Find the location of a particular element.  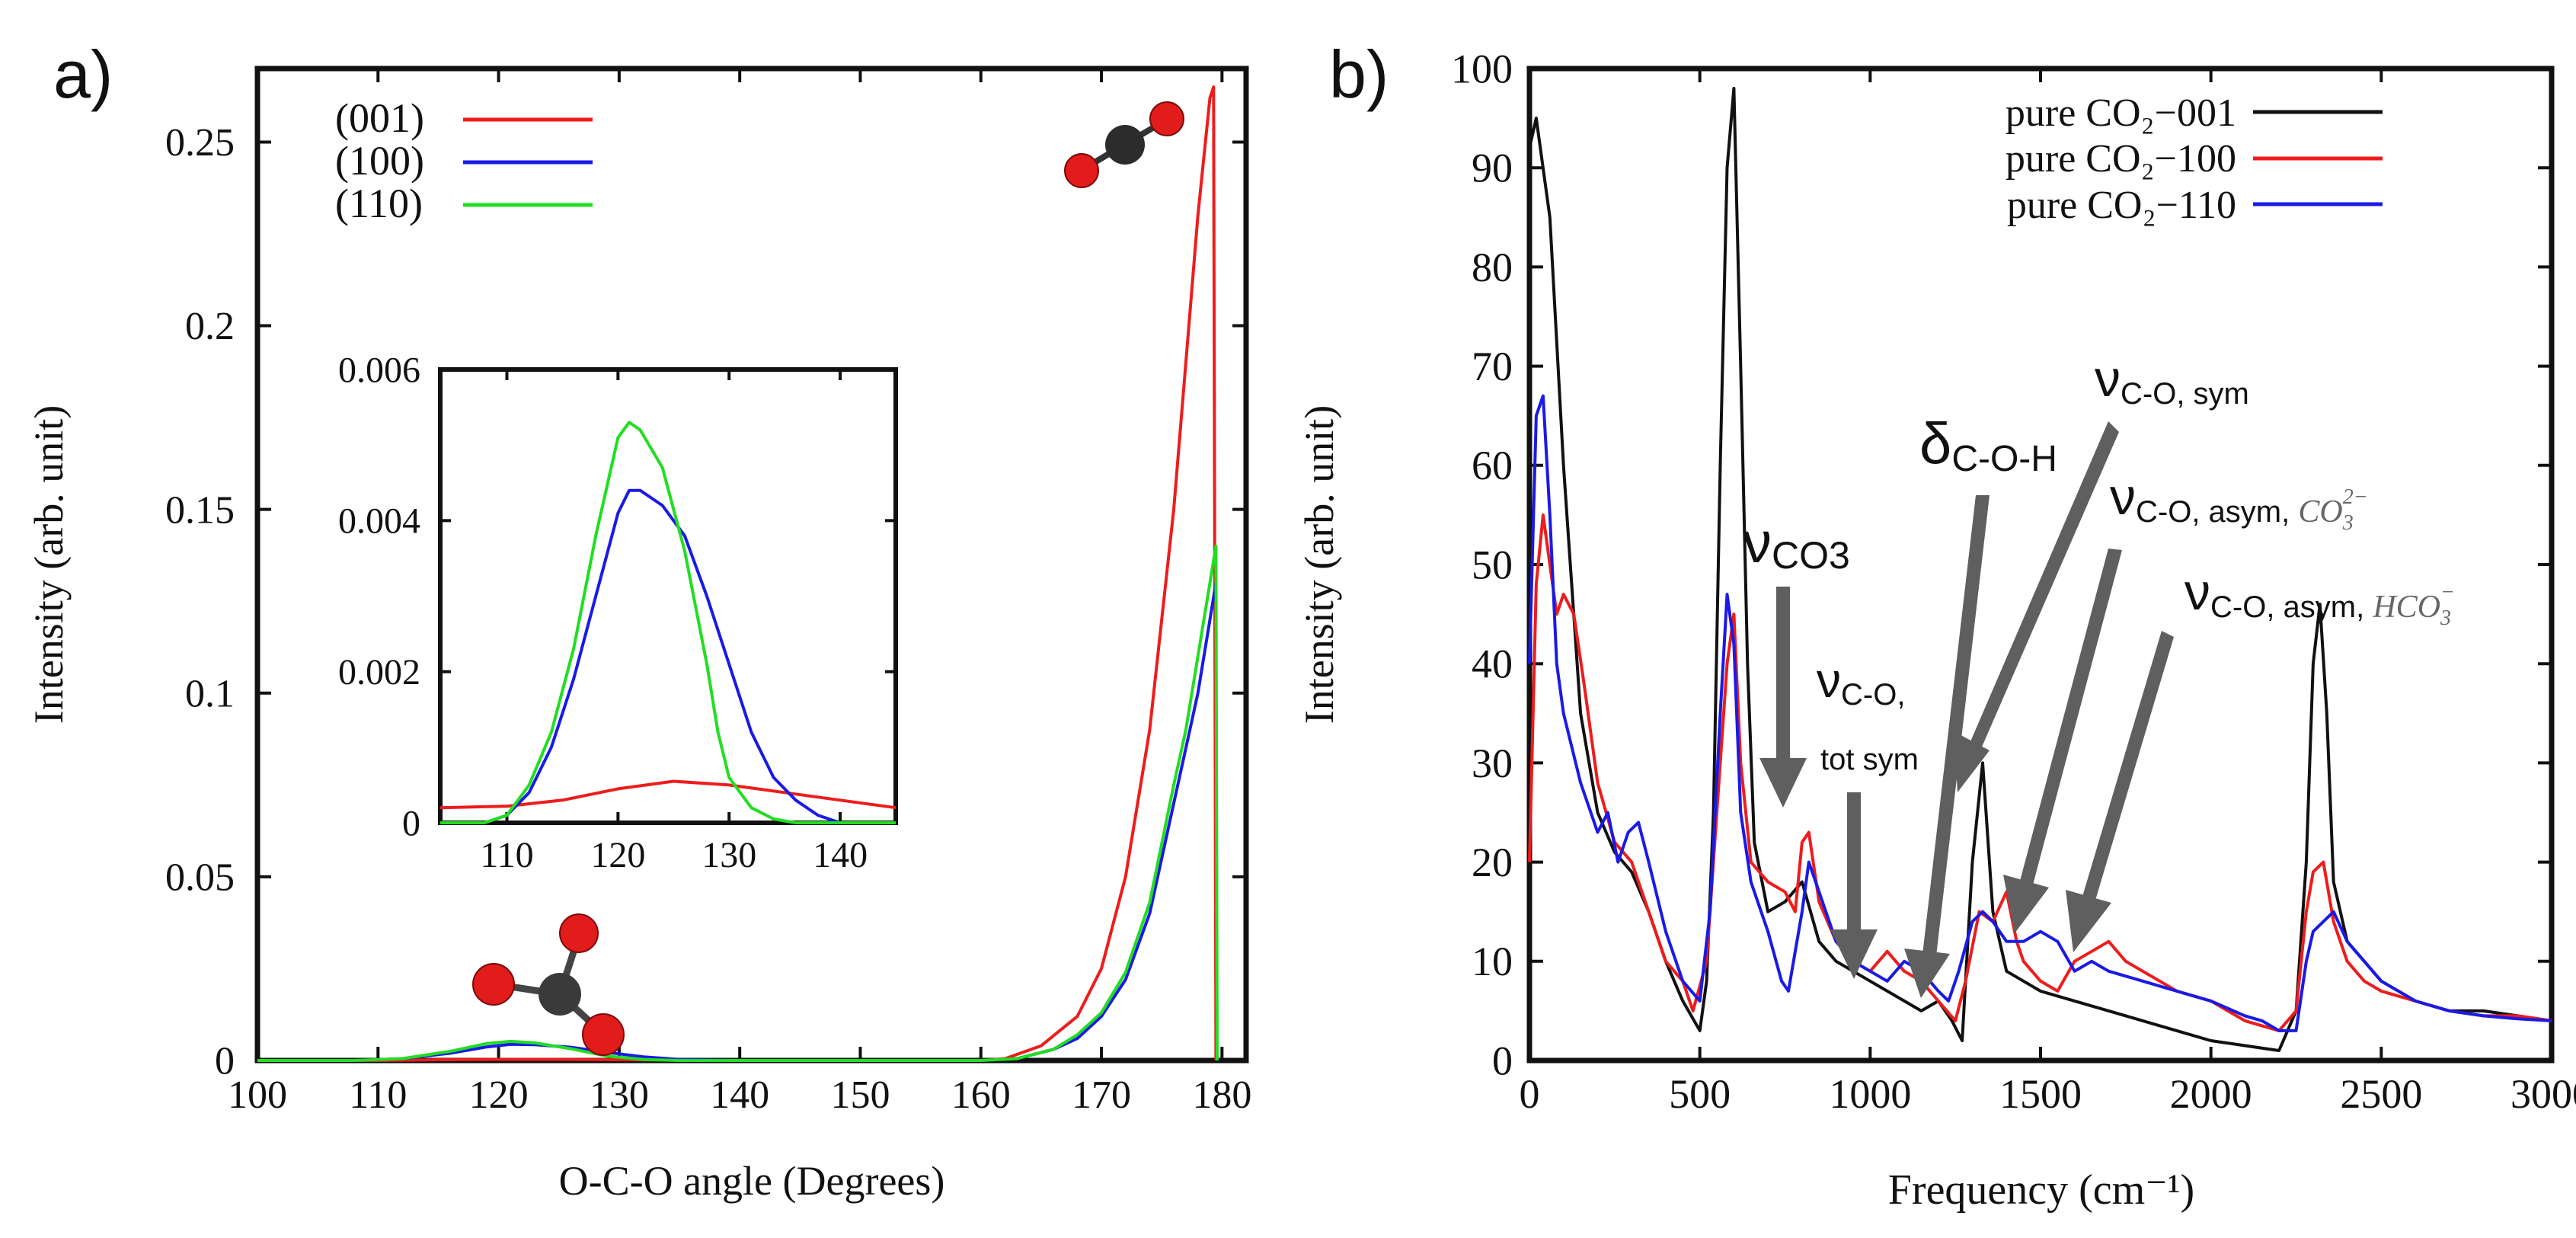

inset-frame is located at coordinates (668, 596).